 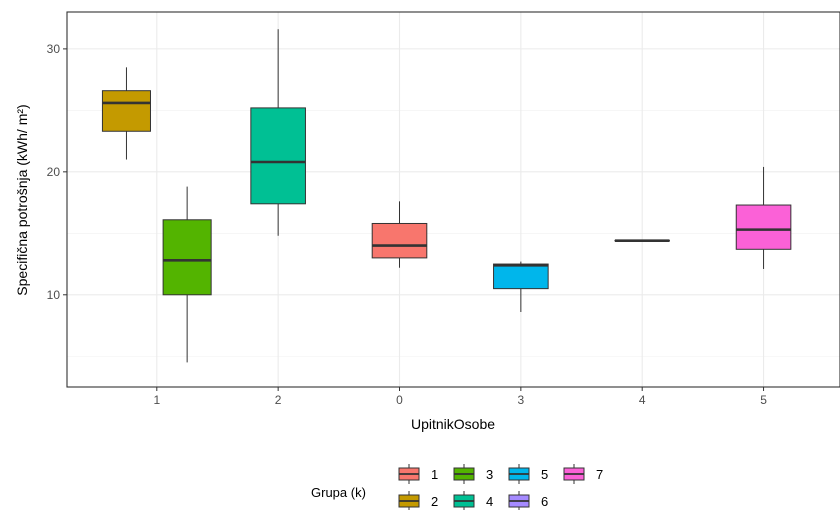 What do you see at coordinates (278, 400) in the screenshot?
I see `x-tick-label: 2` at bounding box center [278, 400].